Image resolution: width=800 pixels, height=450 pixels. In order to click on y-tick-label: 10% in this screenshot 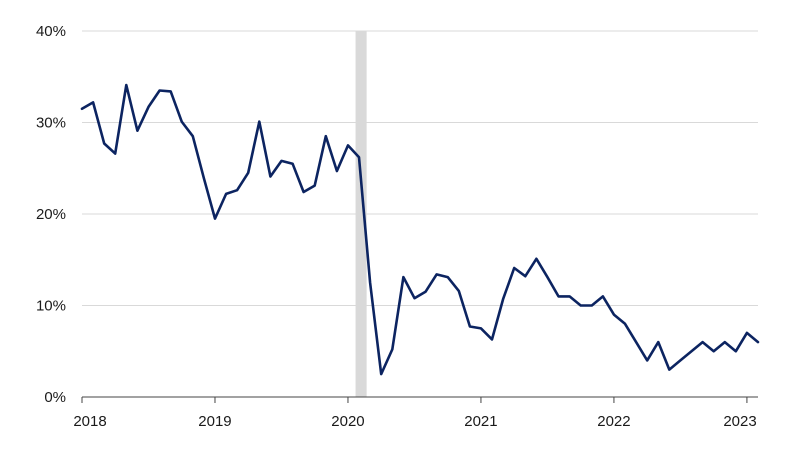, I will do `click(51, 306)`.